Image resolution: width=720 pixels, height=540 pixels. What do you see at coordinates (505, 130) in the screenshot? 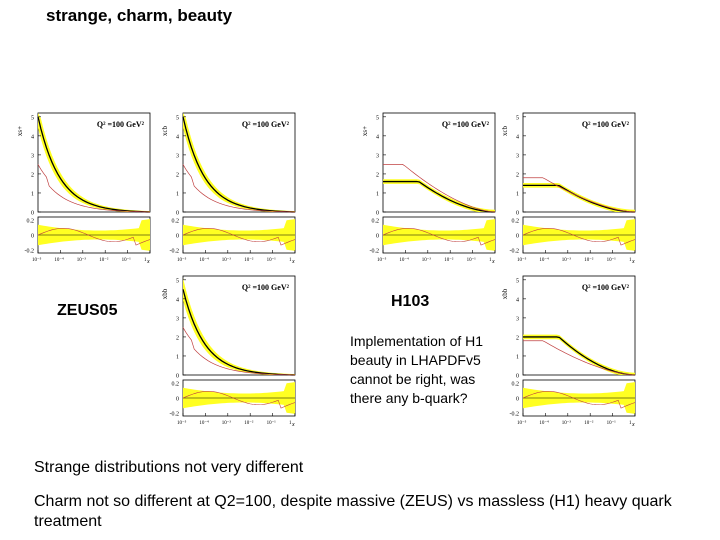
I see `y-axis-label: xcb` at bounding box center [505, 130].